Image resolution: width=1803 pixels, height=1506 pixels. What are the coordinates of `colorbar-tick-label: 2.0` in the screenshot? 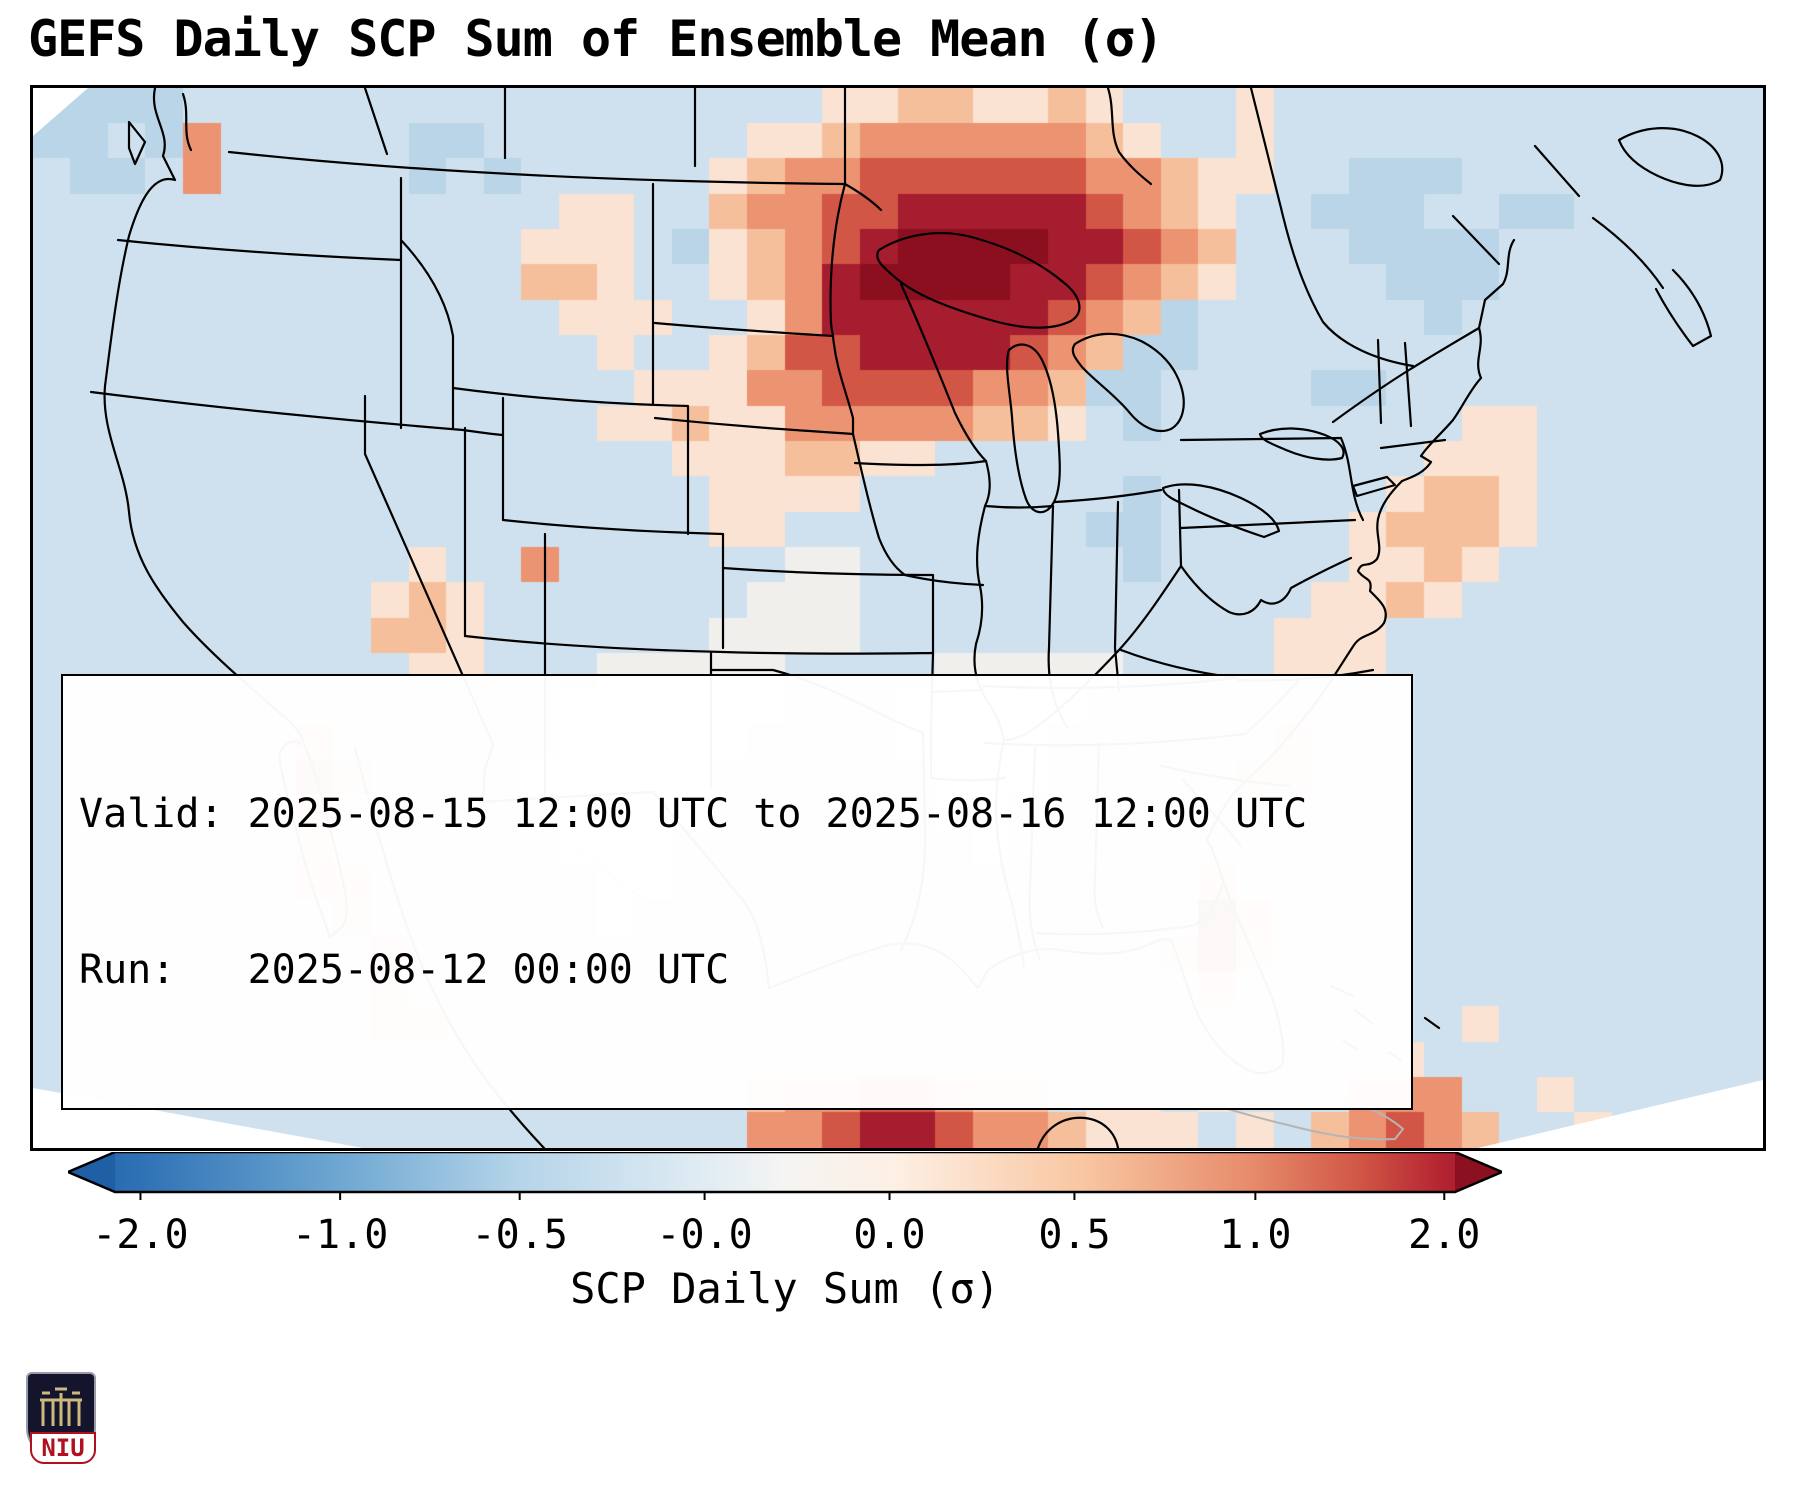 It's located at (1444, 1235).